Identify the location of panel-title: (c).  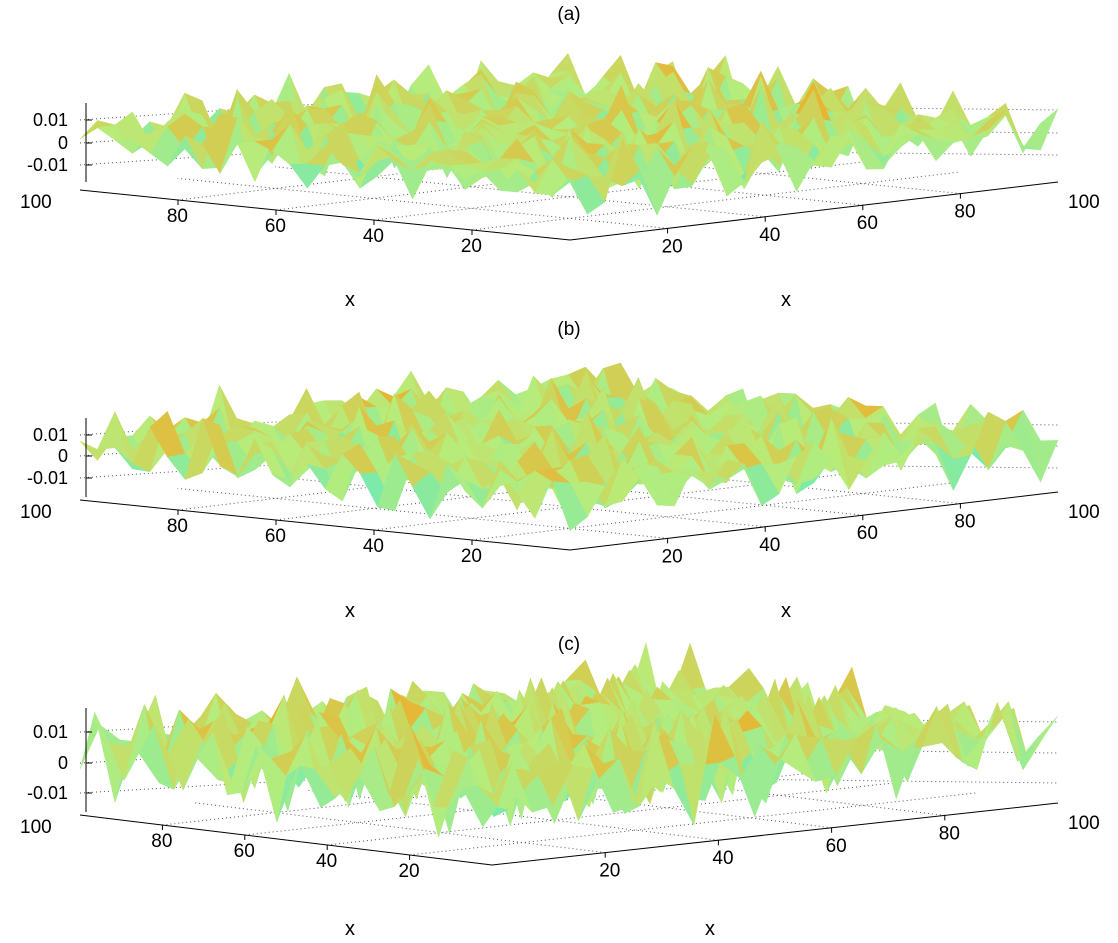
(569, 644).